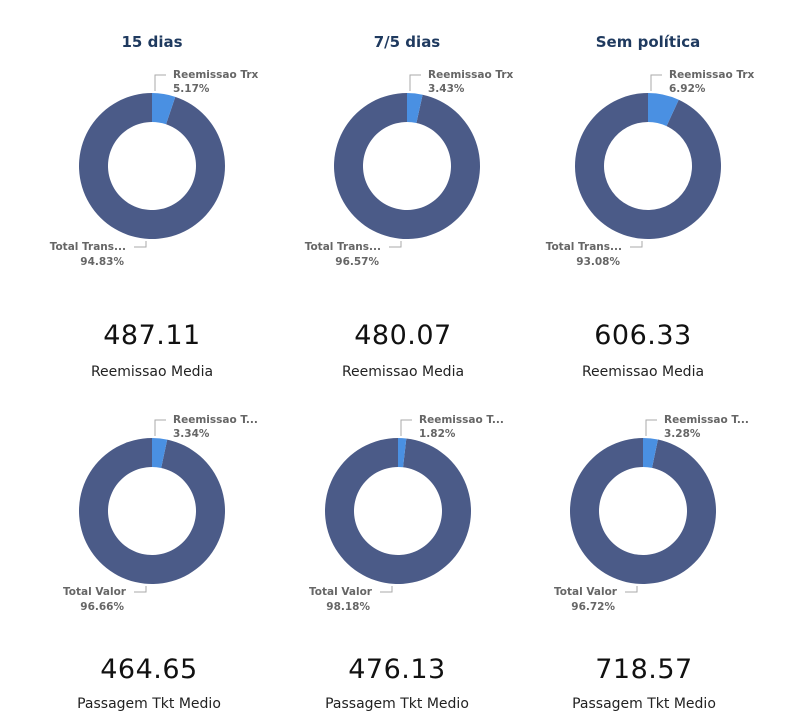 The width and height of the screenshot is (799, 720). Describe the element at coordinates (357, 262) in the screenshot. I see `slice-percent-total-transa-es: 96.57%` at that location.